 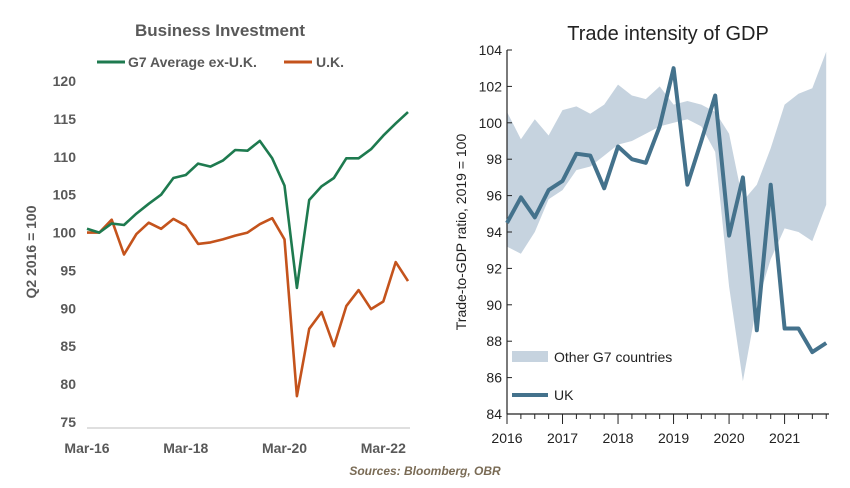 I want to click on left-chart-legend: G7 Average ex-U.K. U.K., so click(x=220, y=62).